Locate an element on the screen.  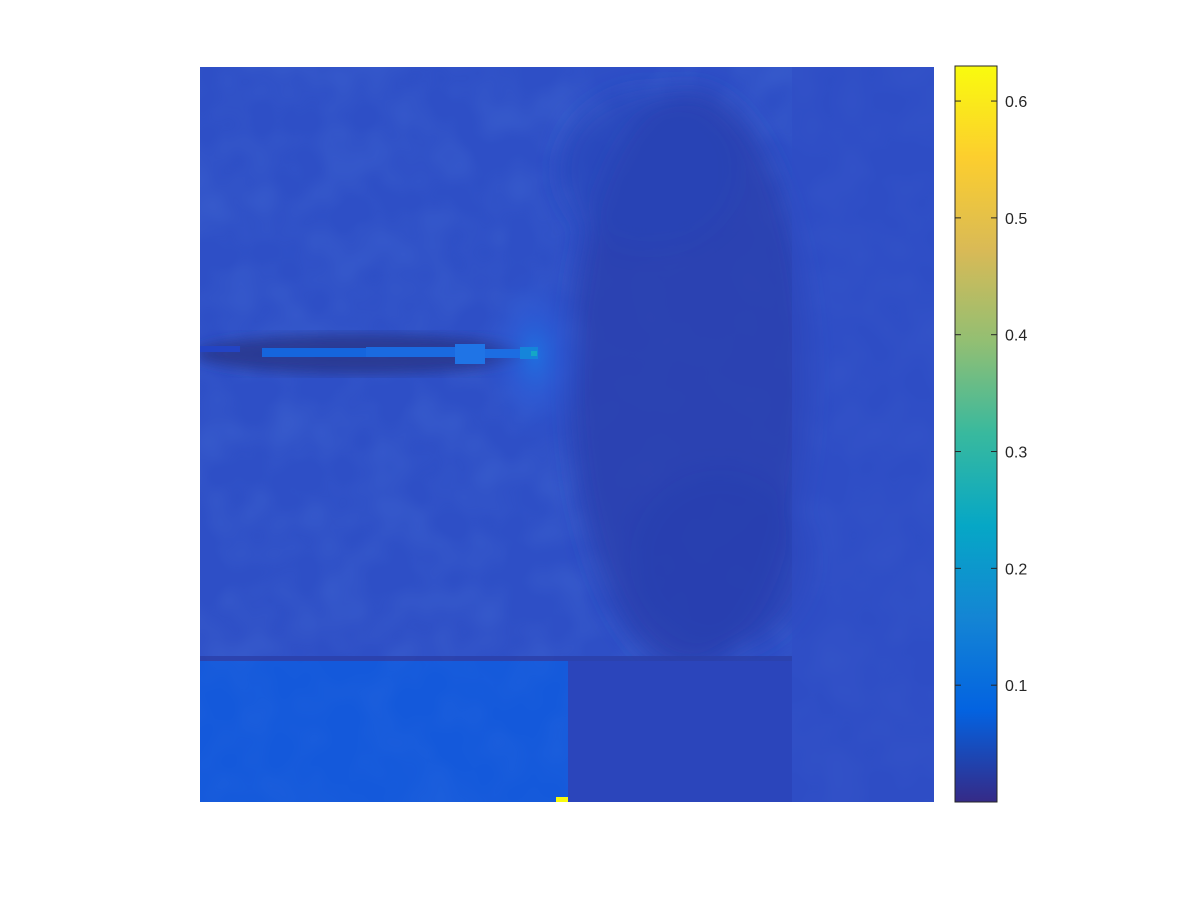
colorbar-frame is located at coordinates (976, 434).